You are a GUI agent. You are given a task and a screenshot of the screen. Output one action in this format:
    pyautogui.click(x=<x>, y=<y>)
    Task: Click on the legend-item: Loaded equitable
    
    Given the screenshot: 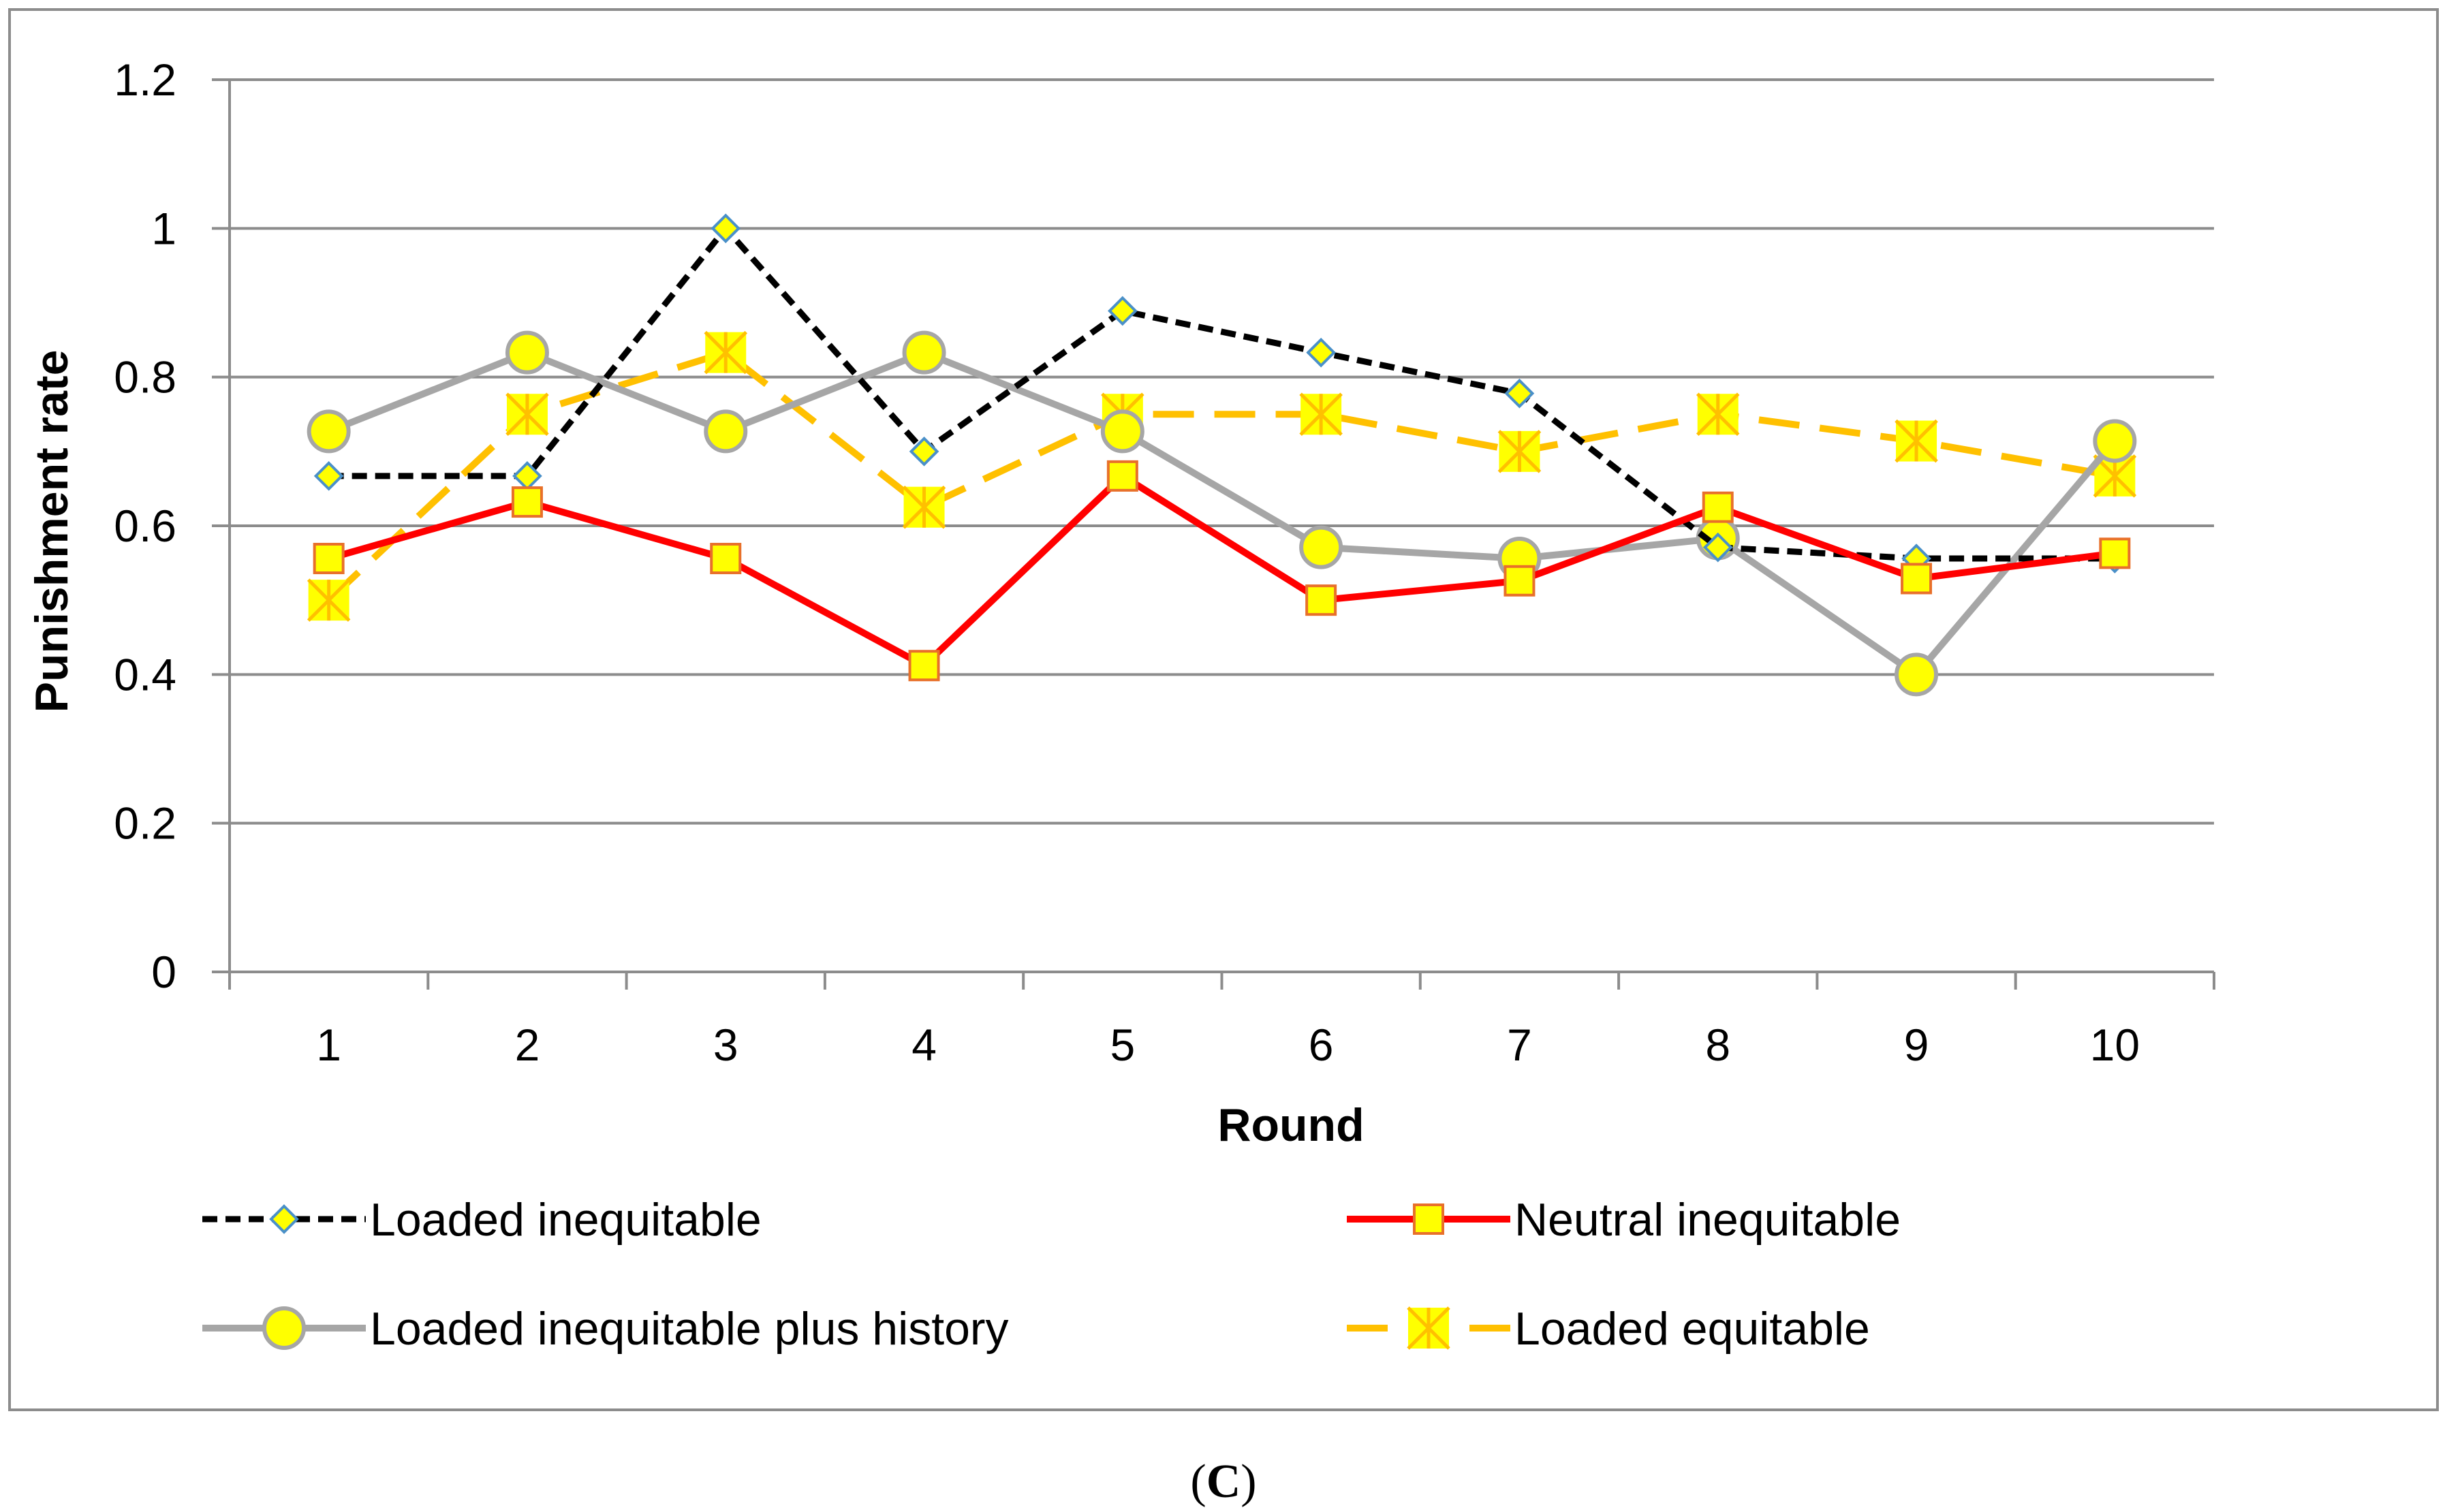 What is the action you would take?
    pyautogui.click(x=1608, y=1329)
    